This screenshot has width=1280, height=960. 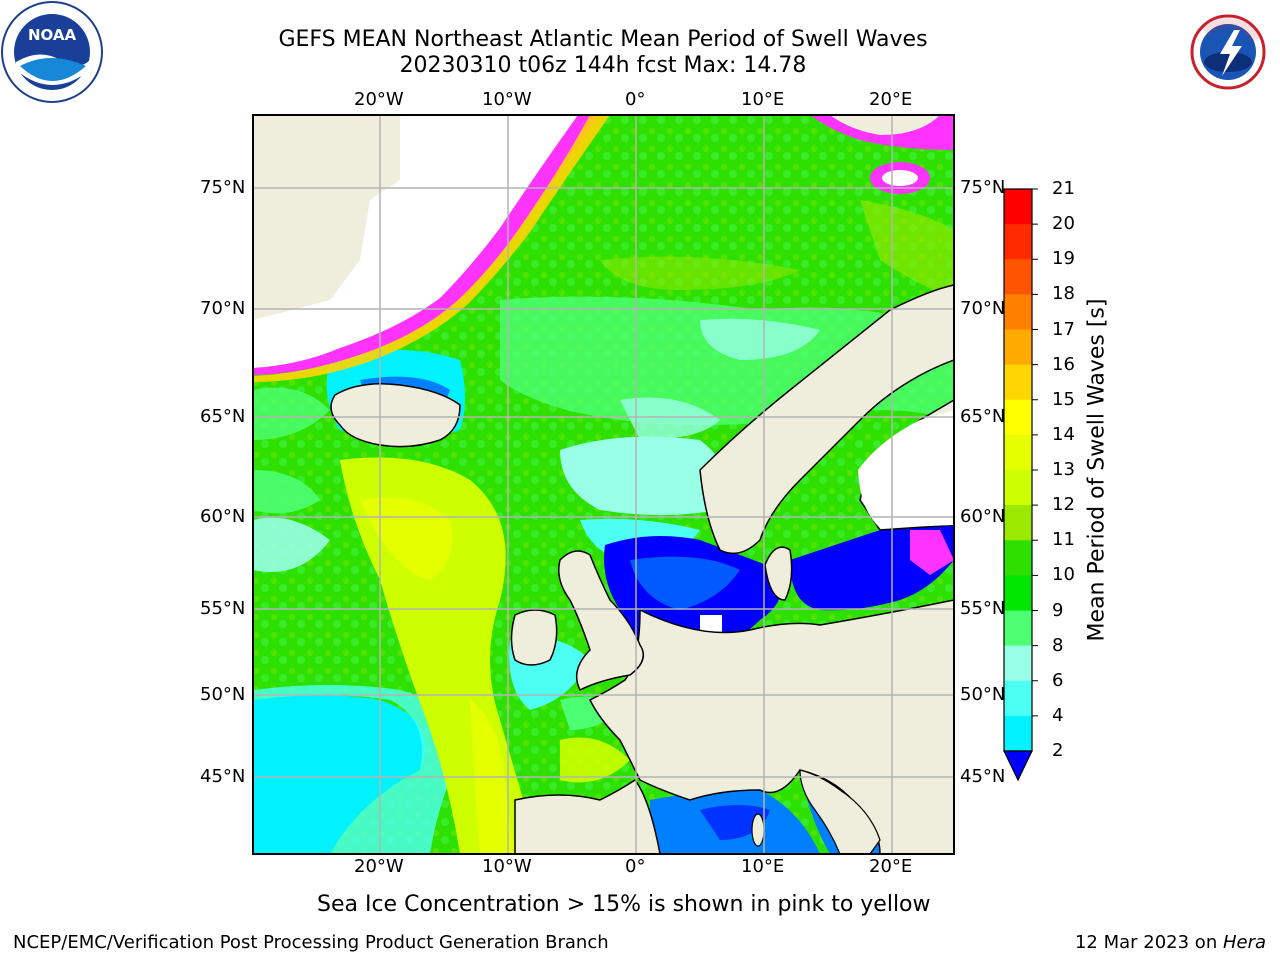 I want to click on colorbar-tick-label: 16, so click(x=1063, y=364).